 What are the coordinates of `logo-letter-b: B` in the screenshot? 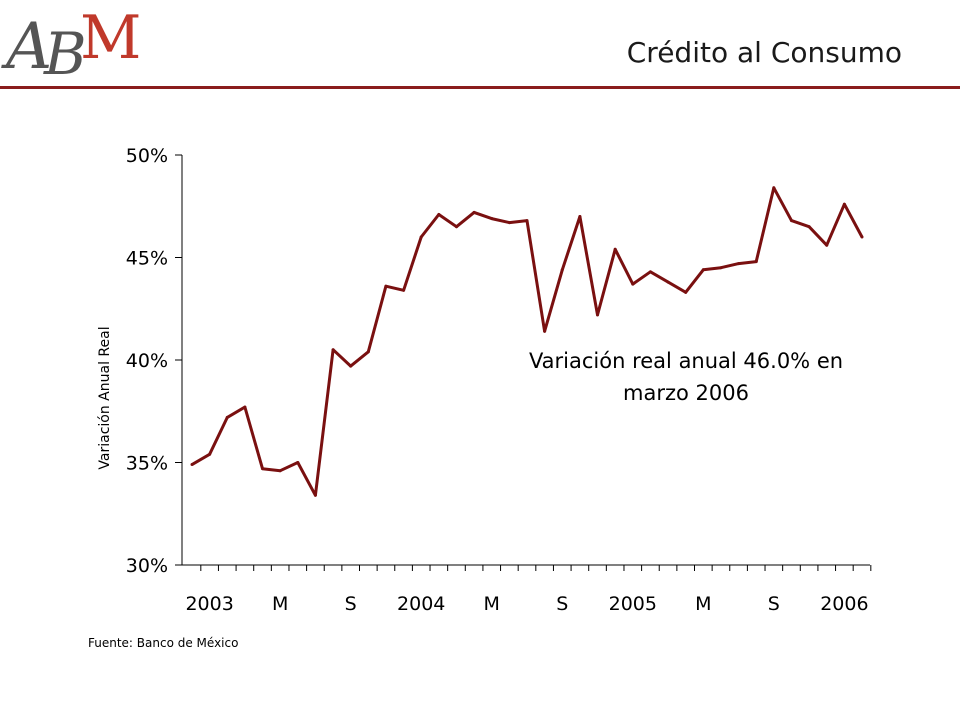 It's located at (65, 54).